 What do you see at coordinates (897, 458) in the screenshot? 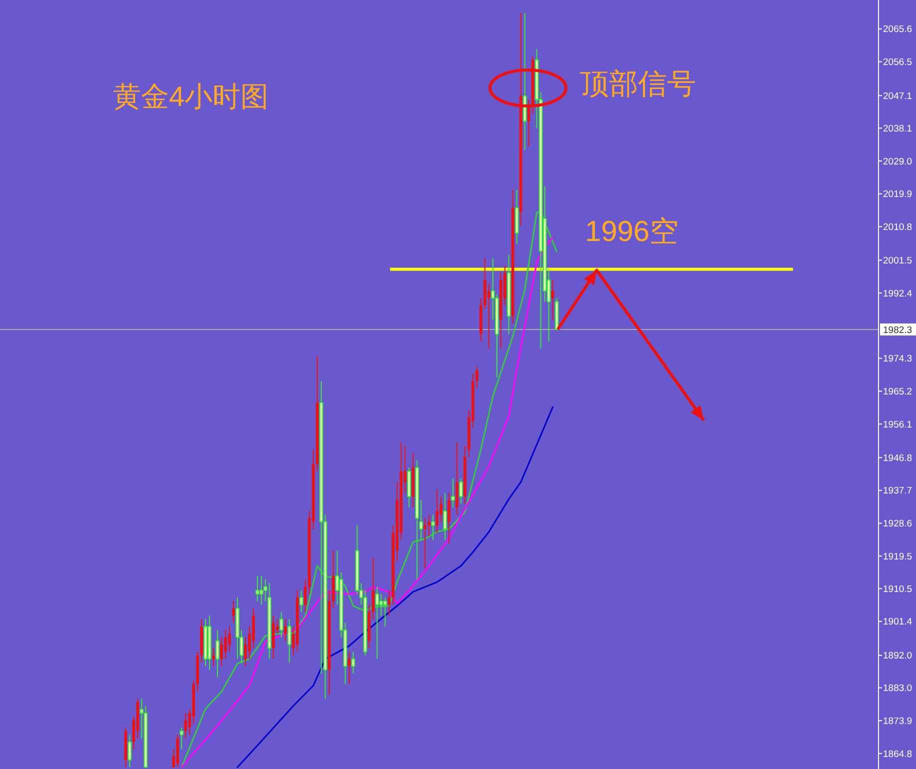
I see `y-tick-label: 1946.8` at bounding box center [897, 458].